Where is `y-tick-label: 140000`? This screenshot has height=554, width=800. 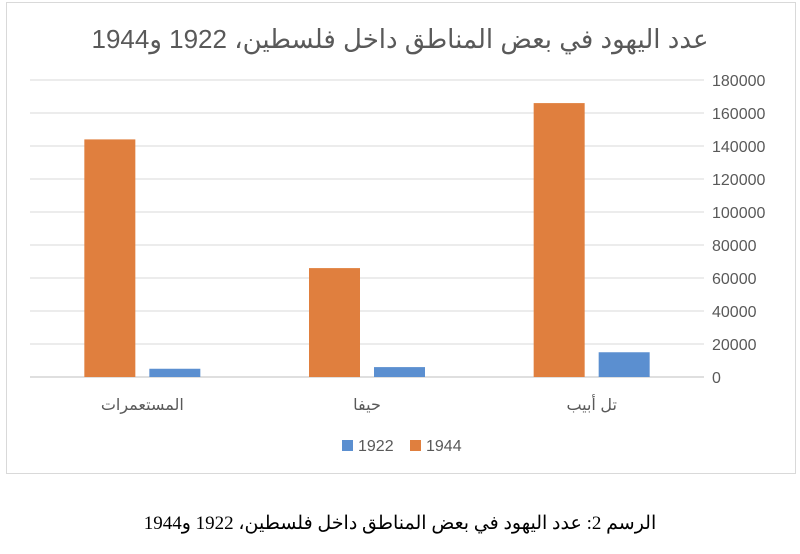 y-tick-label: 140000 is located at coordinates (738, 147).